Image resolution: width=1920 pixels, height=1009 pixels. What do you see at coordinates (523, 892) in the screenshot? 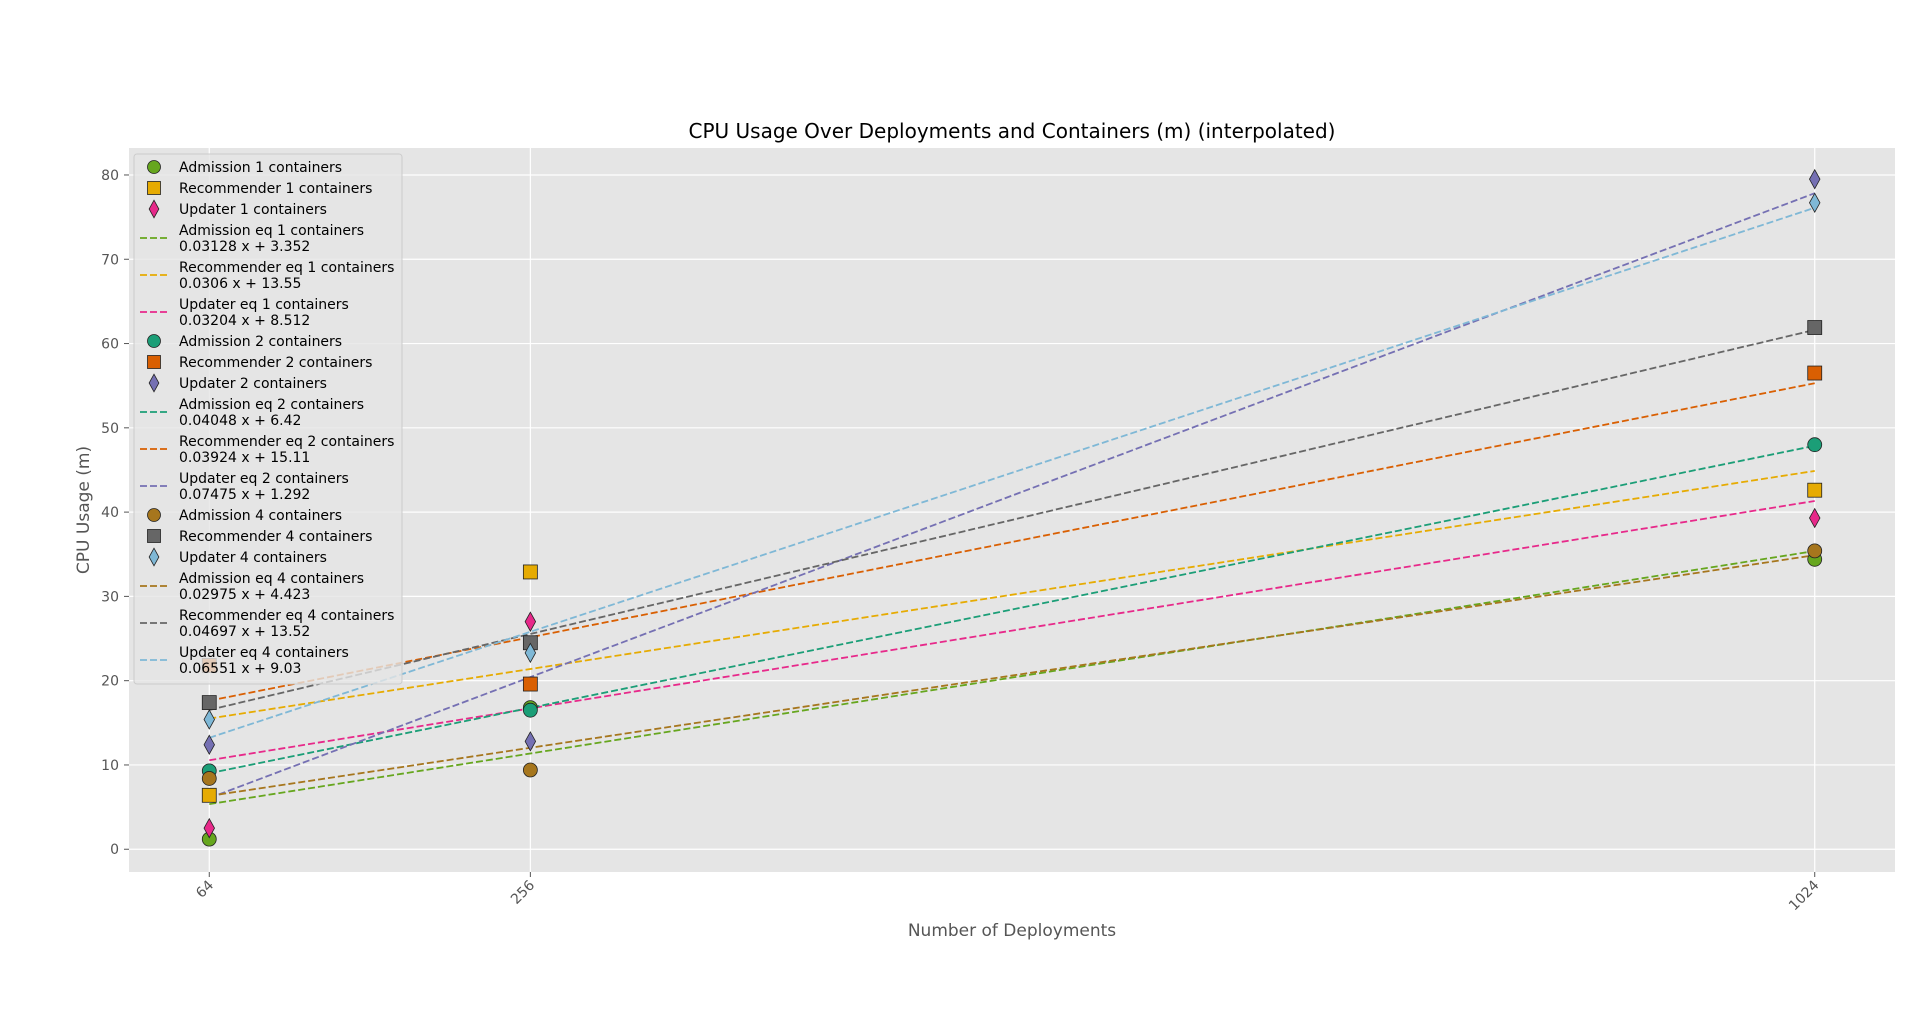
I see `x-tick-label: 256` at bounding box center [523, 892].